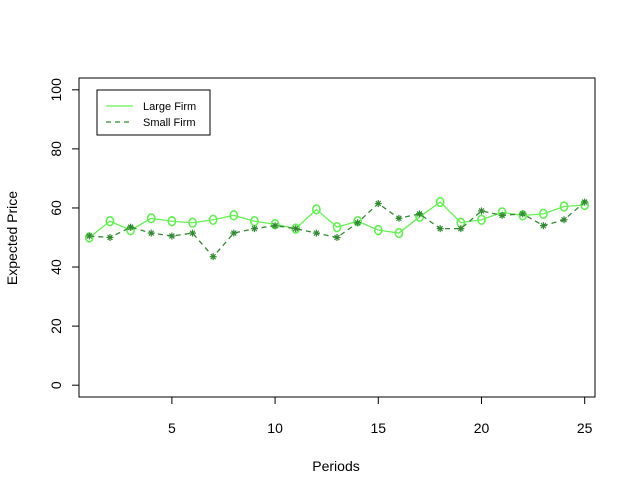 This screenshot has width=635, height=496. What do you see at coordinates (380, 416) in the screenshot?
I see `x-axis: 5 10 15 20 25` at bounding box center [380, 416].